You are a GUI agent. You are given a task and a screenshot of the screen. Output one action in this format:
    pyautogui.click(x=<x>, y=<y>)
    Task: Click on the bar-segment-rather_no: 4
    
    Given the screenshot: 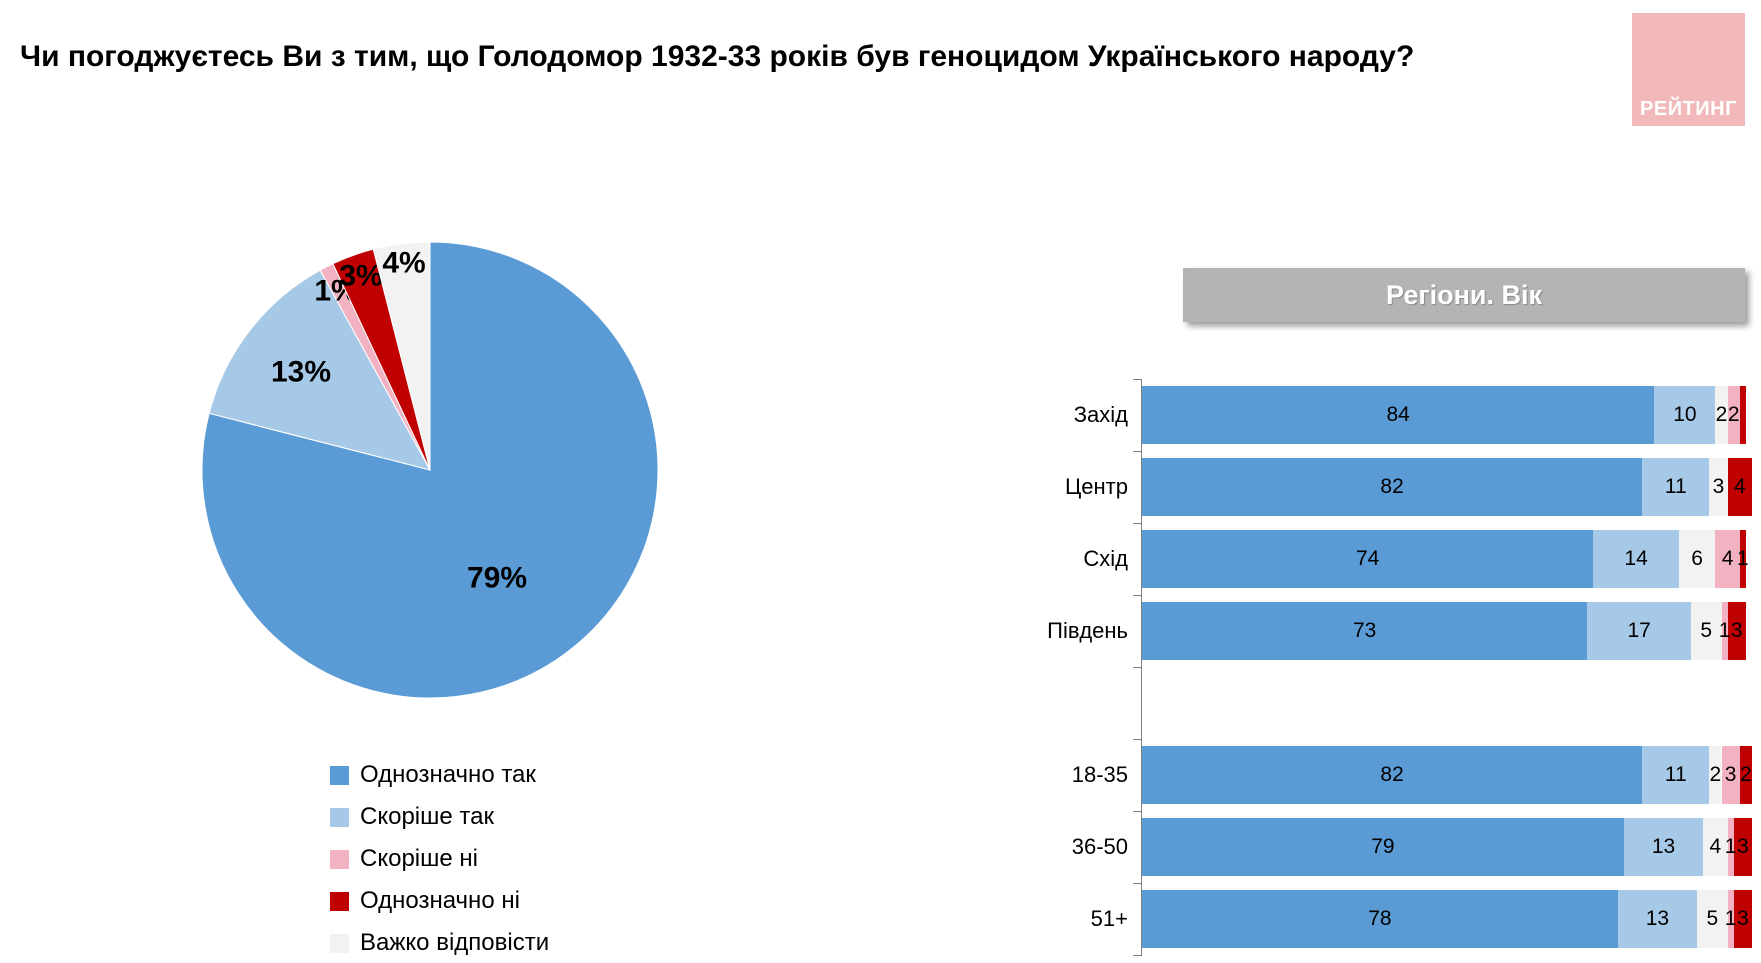 What is the action you would take?
    pyautogui.click(x=1727, y=559)
    